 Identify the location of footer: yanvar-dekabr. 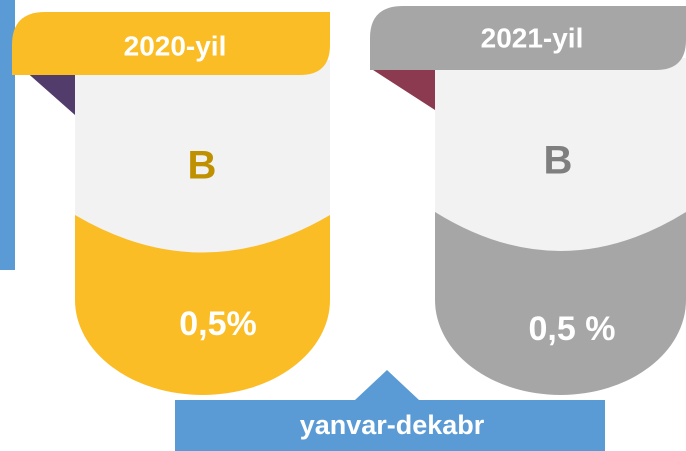
(390, 410).